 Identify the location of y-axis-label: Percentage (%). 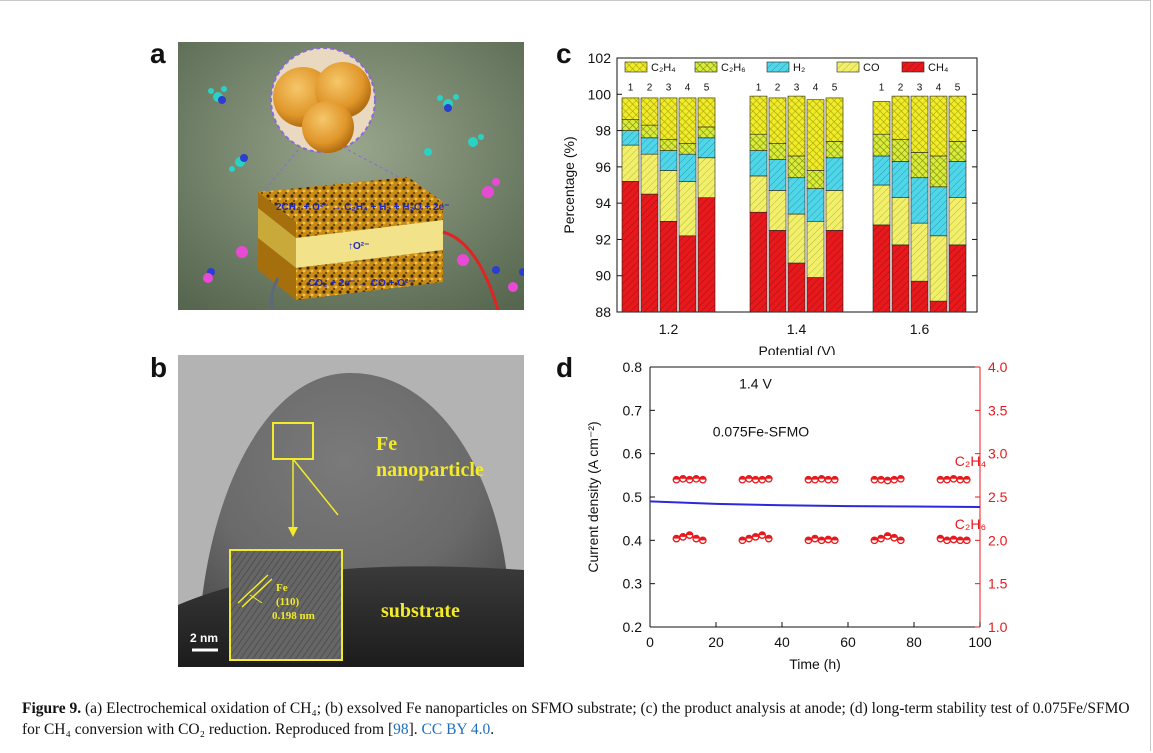
(569, 184).